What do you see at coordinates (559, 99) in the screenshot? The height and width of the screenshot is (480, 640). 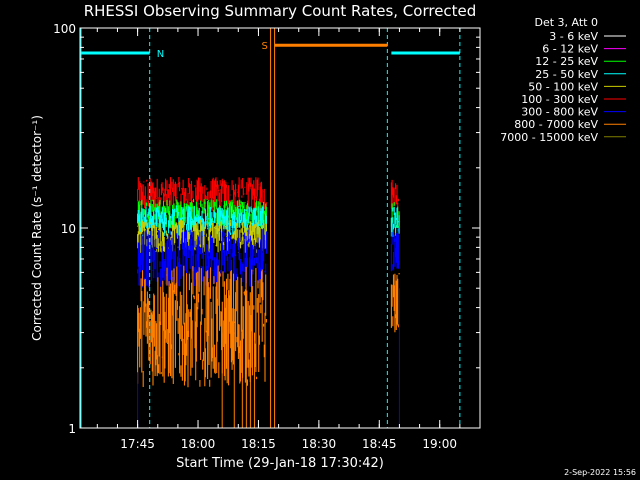 I see `legend-entry-5: 100 - 300 keV` at bounding box center [559, 99].